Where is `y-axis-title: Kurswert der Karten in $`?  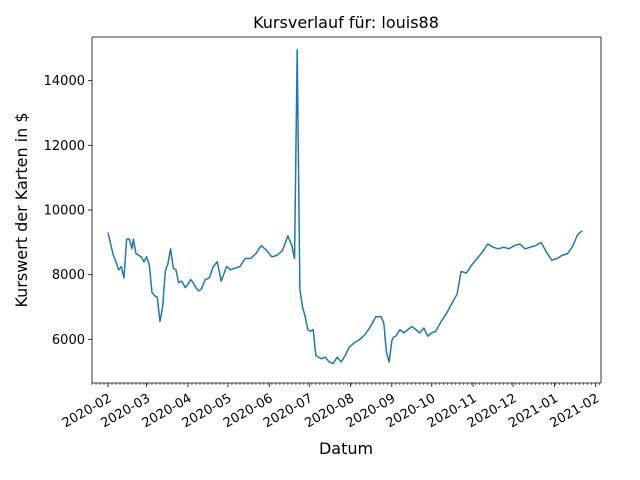 y-axis-title: Kurswert der Karten in $ is located at coordinates (21, 209).